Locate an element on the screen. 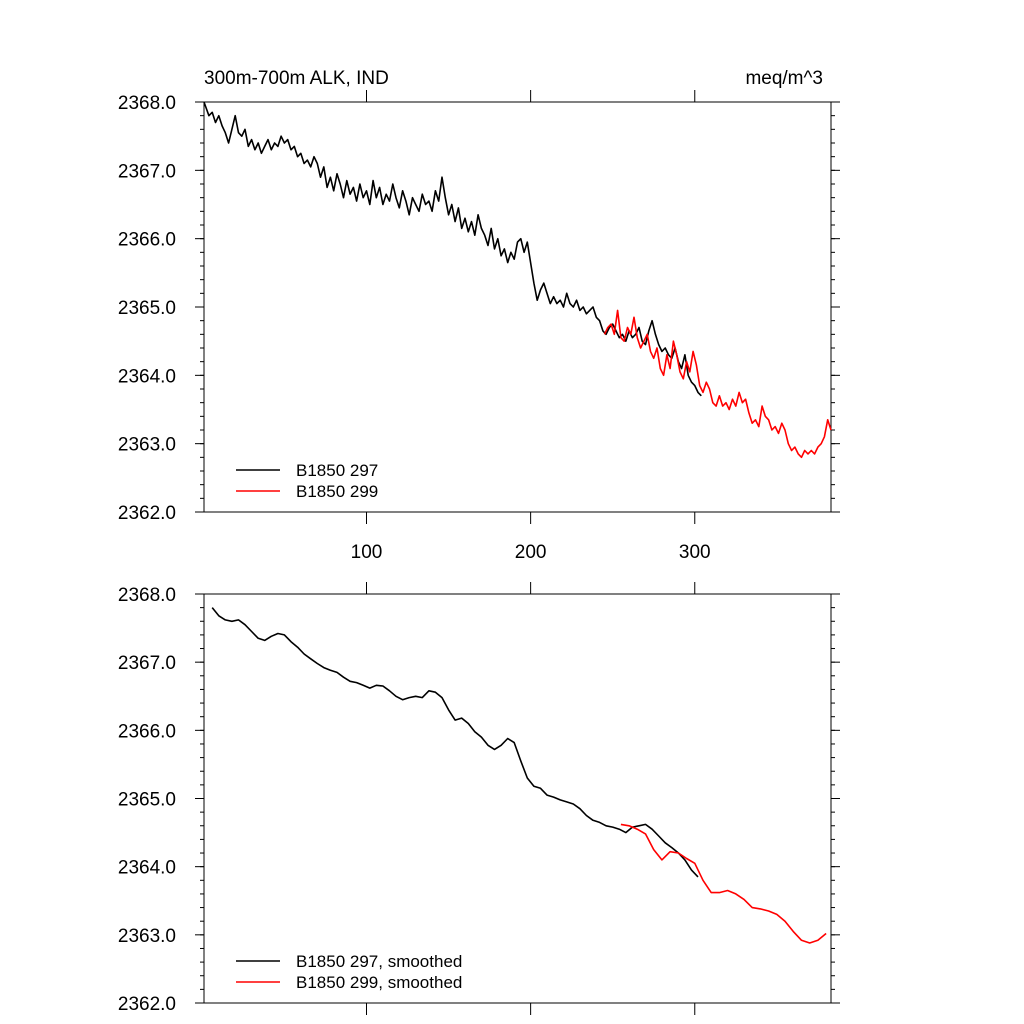  legend-label: B1850 299, smoothed is located at coordinates (379, 982).